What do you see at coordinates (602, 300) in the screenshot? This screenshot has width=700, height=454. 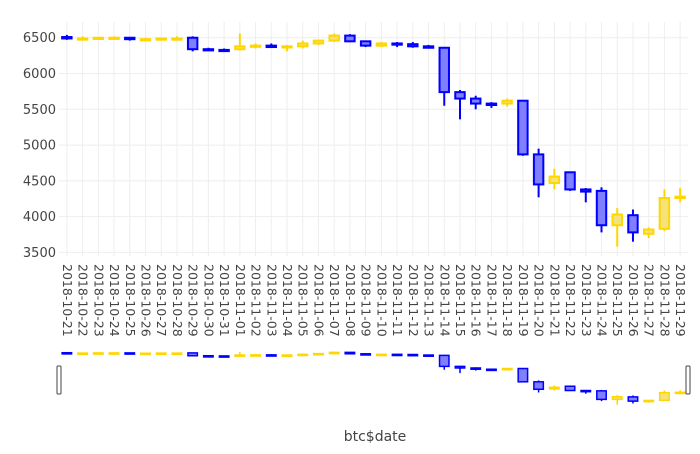 I see `x-tick-label: 2018-11-24` at bounding box center [602, 300].